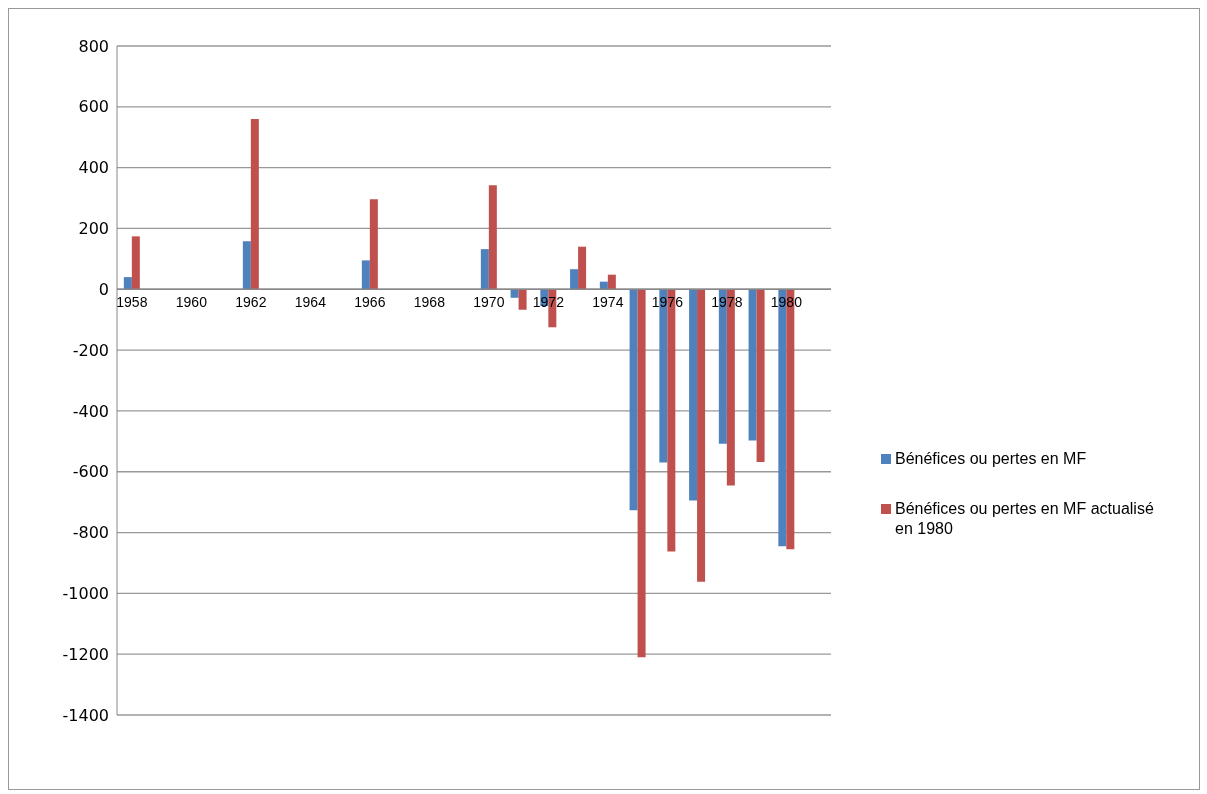 Image resolution: width=1207 pixels, height=794 pixels. What do you see at coordinates (103, 289) in the screenshot?
I see `y-tick-label: 0` at bounding box center [103, 289].